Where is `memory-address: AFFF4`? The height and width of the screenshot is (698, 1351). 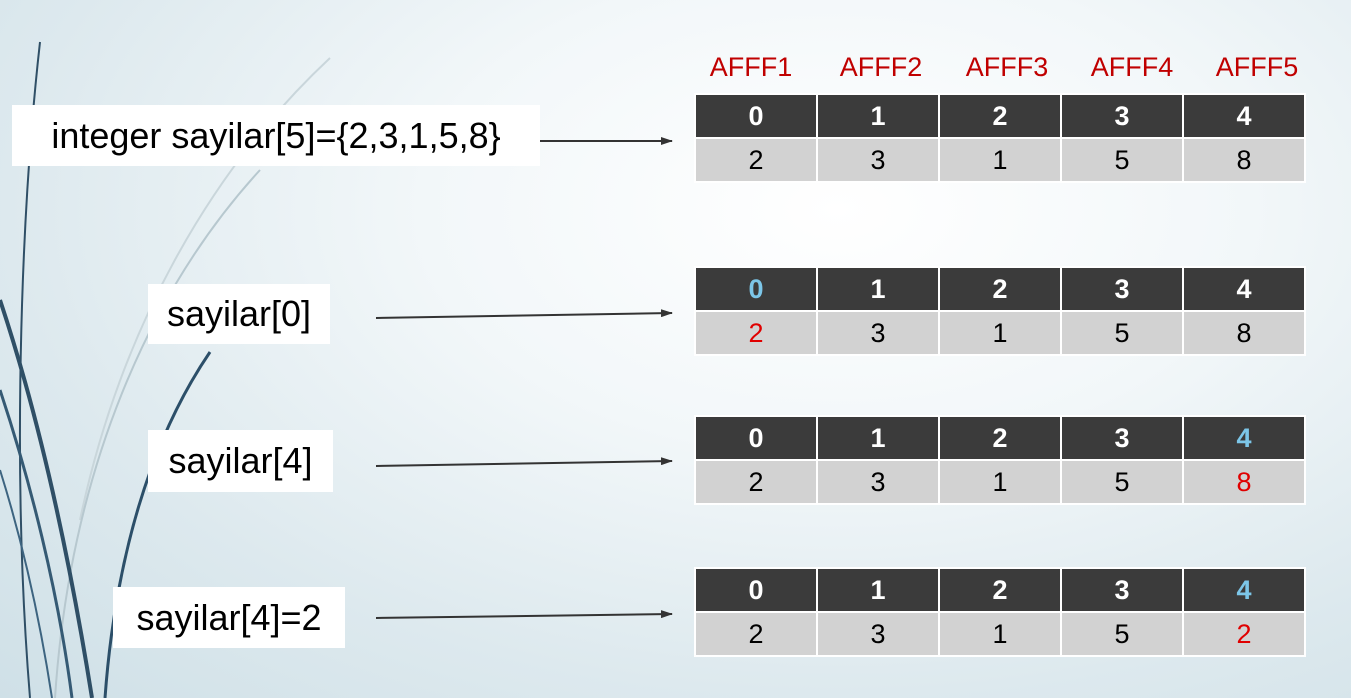 memory-address: AFFF4 is located at coordinates (1132, 67).